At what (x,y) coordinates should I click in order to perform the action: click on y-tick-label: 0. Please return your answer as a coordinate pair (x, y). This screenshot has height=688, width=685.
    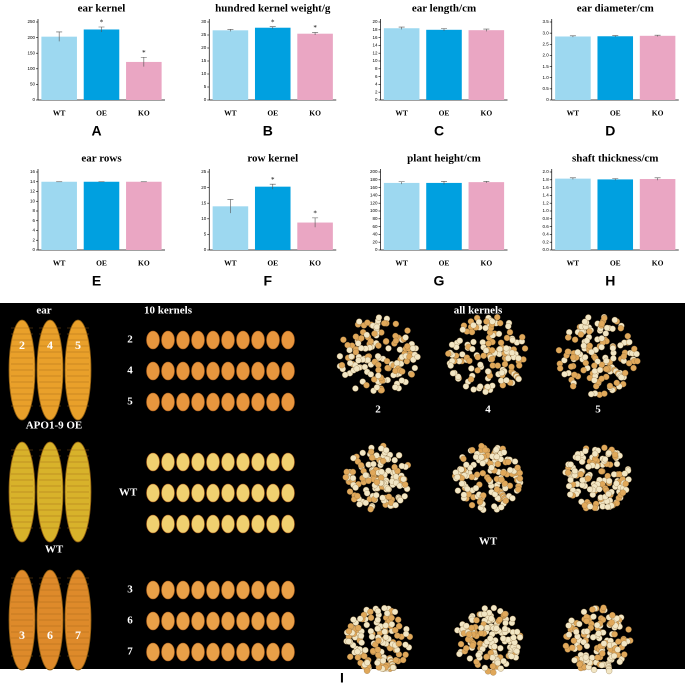
    Looking at the image, I should click on (376, 249).